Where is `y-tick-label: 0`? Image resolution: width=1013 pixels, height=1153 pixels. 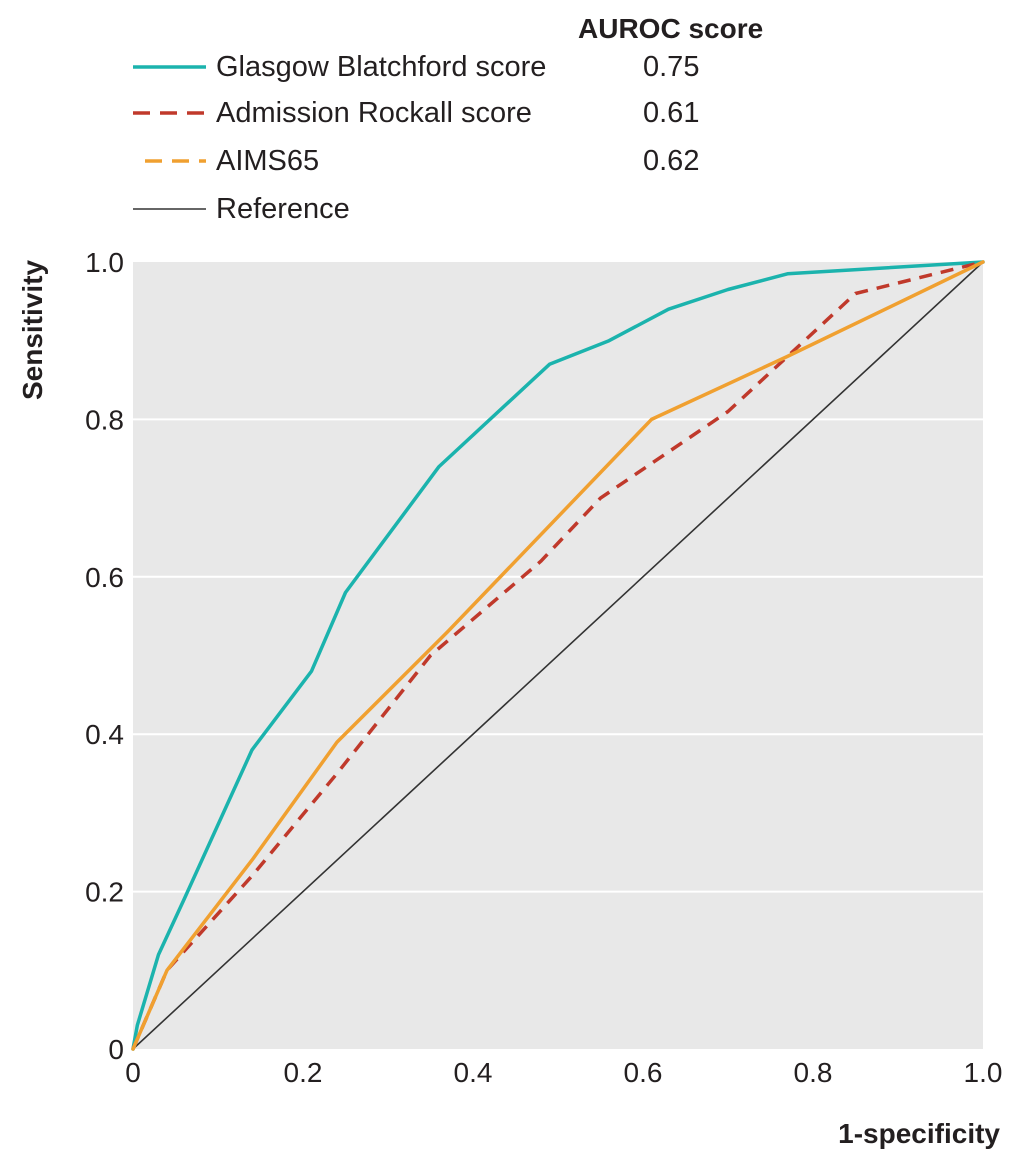
y-tick-label: 0 is located at coordinates (116, 1049).